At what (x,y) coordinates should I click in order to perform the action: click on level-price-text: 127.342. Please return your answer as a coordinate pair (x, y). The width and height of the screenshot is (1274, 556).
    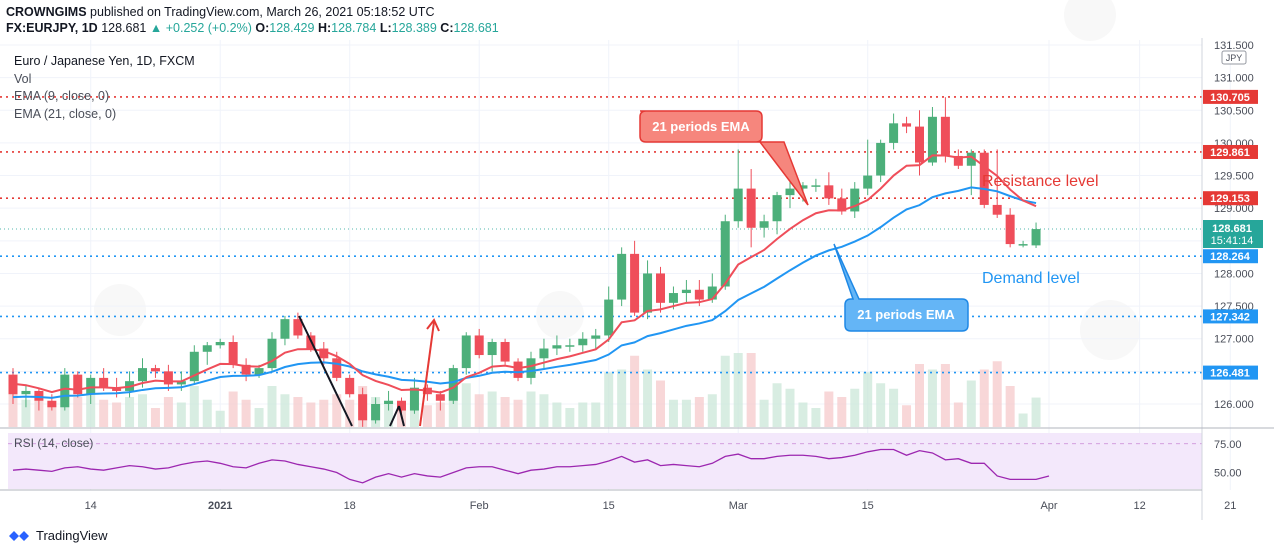
    Looking at the image, I should click on (1230, 317).